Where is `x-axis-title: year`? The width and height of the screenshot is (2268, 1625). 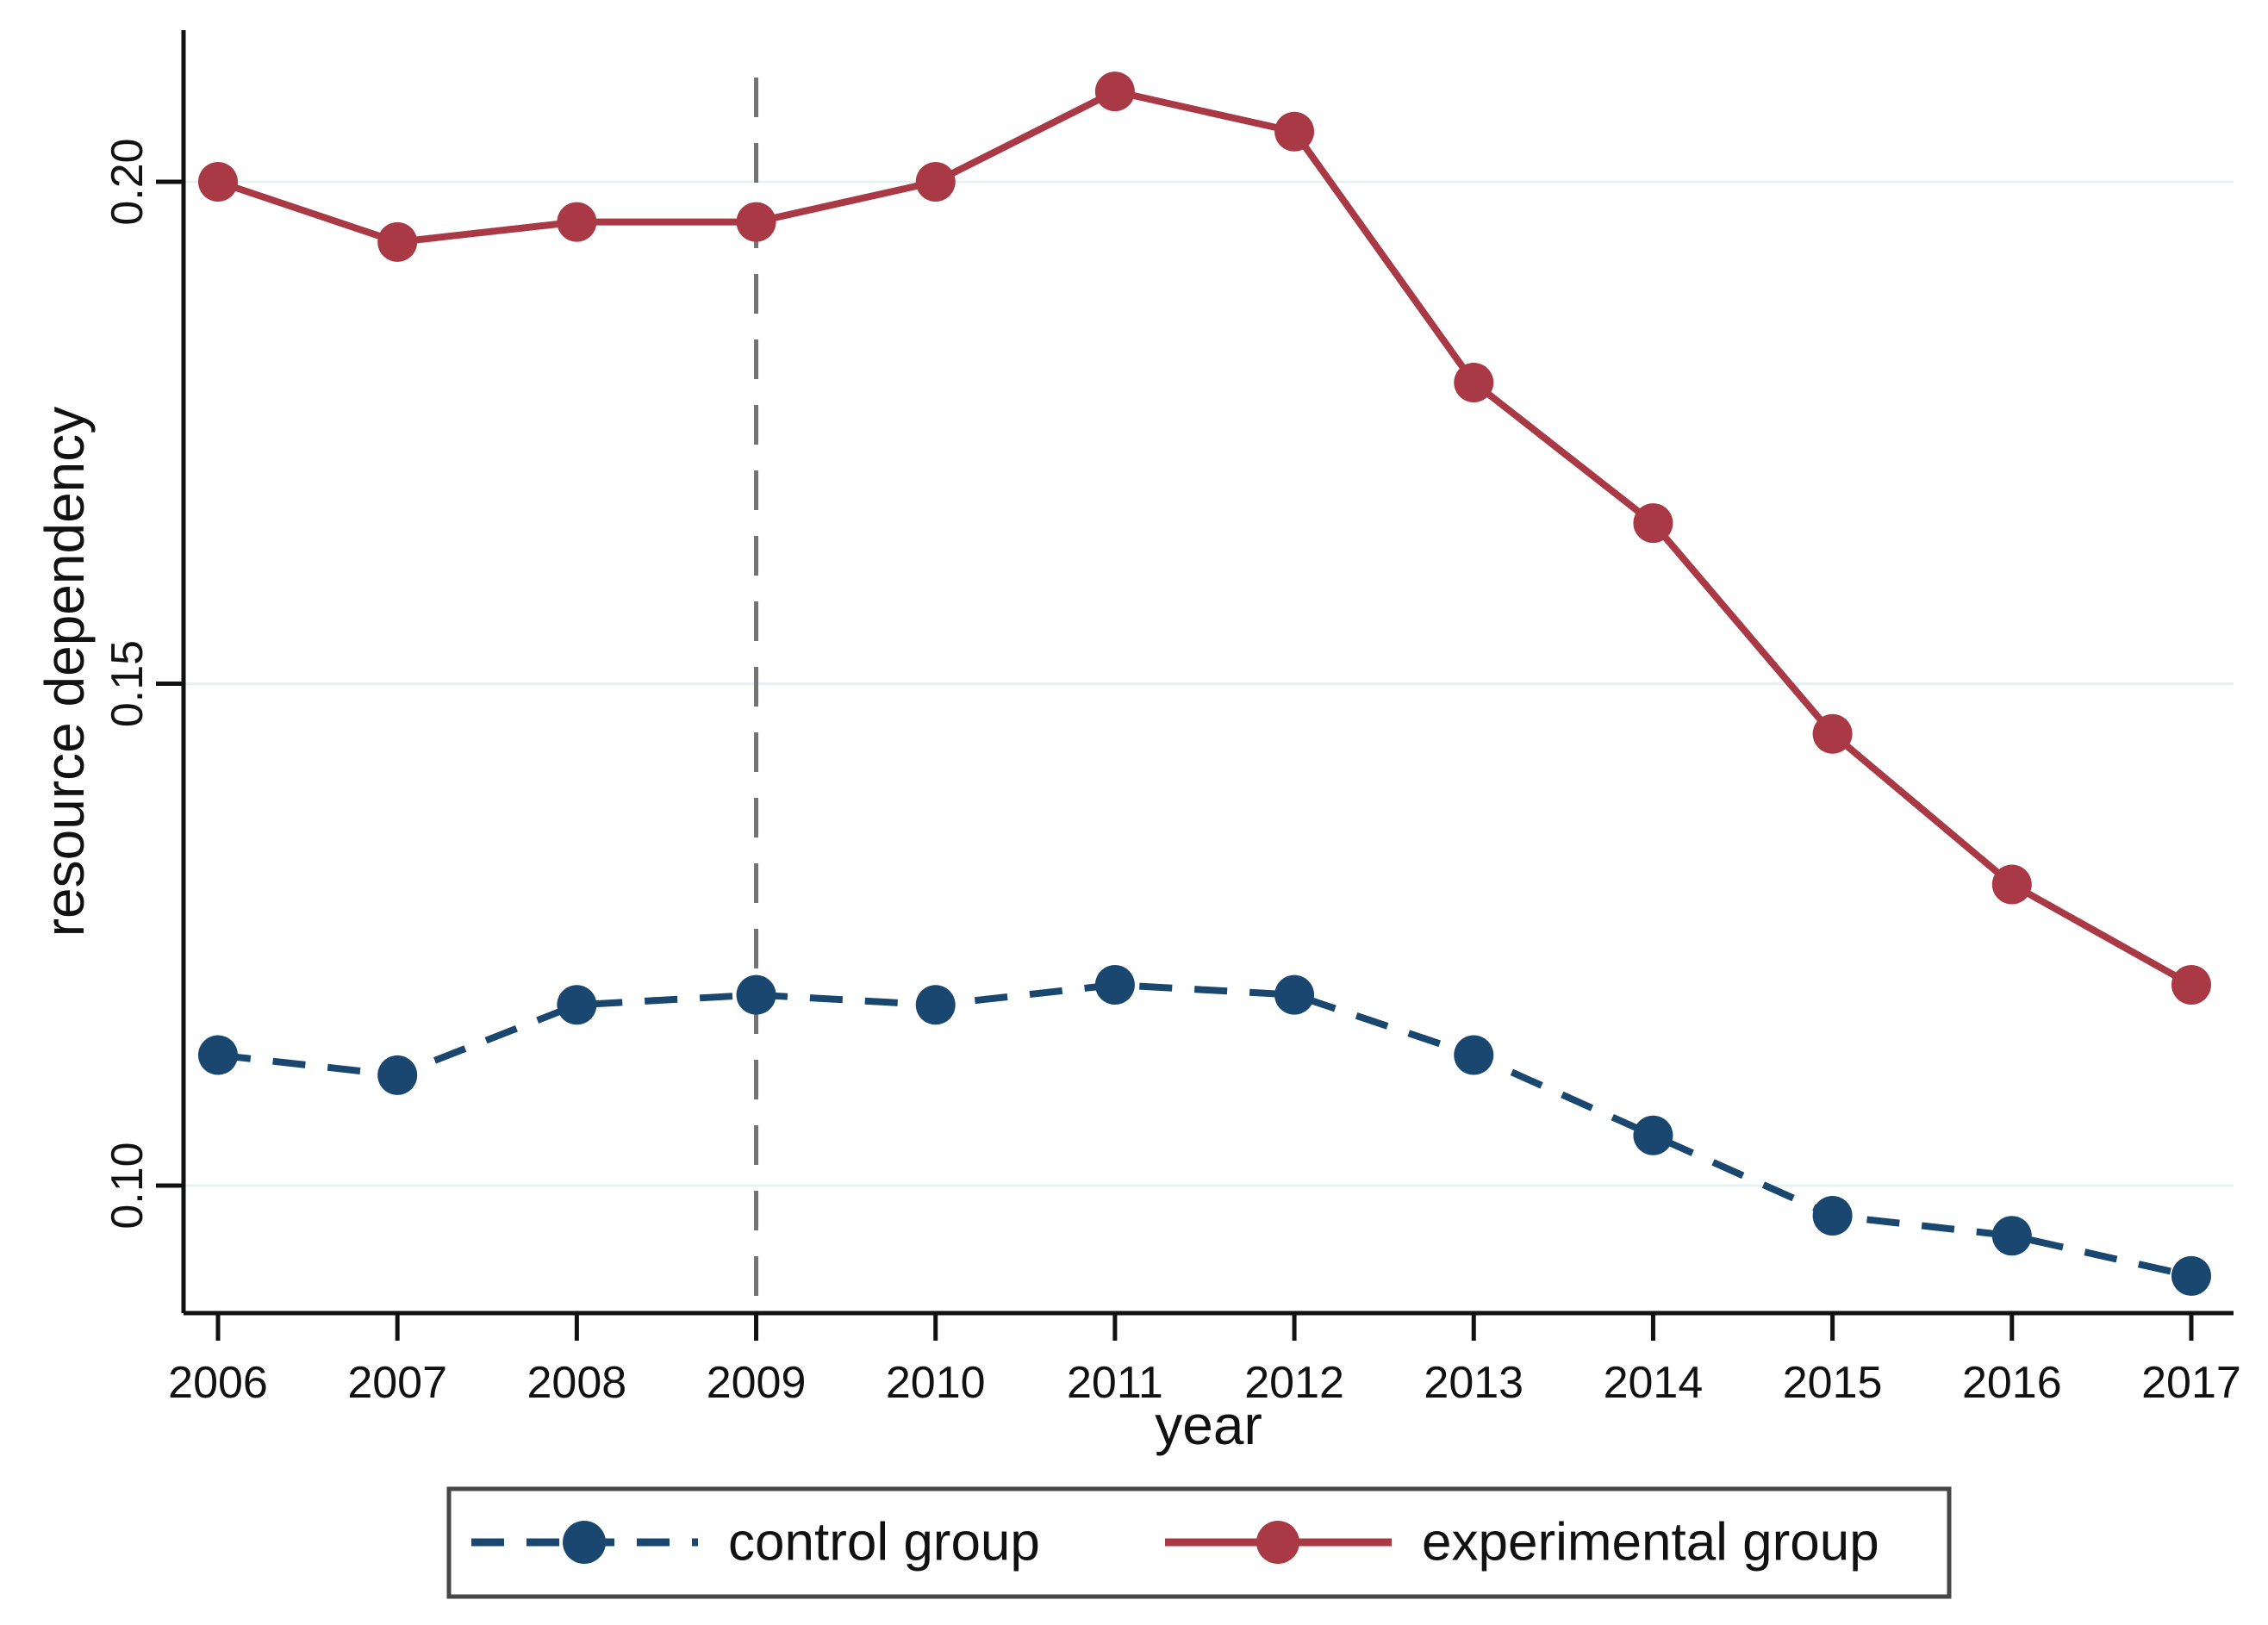
x-axis-title: year is located at coordinates (1208, 1425).